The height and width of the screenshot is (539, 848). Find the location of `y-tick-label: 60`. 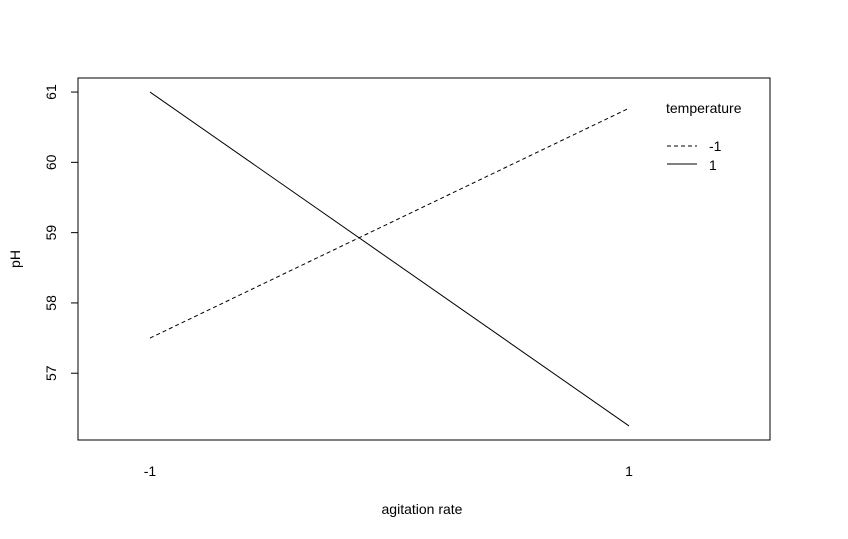

y-tick-label: 60 is located at coordinates (51, 162).